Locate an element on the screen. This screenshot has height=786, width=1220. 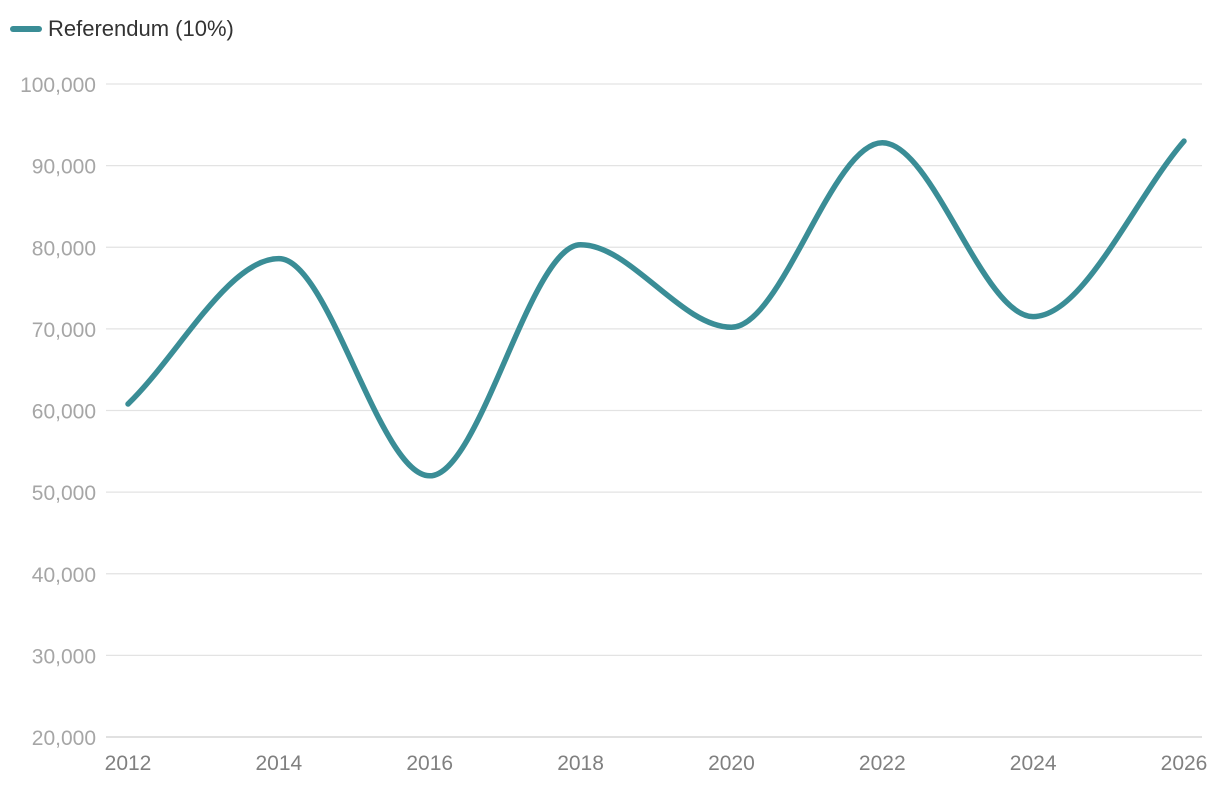
chart-legend: Referendum (10%) is located at coordinates (122, 29).